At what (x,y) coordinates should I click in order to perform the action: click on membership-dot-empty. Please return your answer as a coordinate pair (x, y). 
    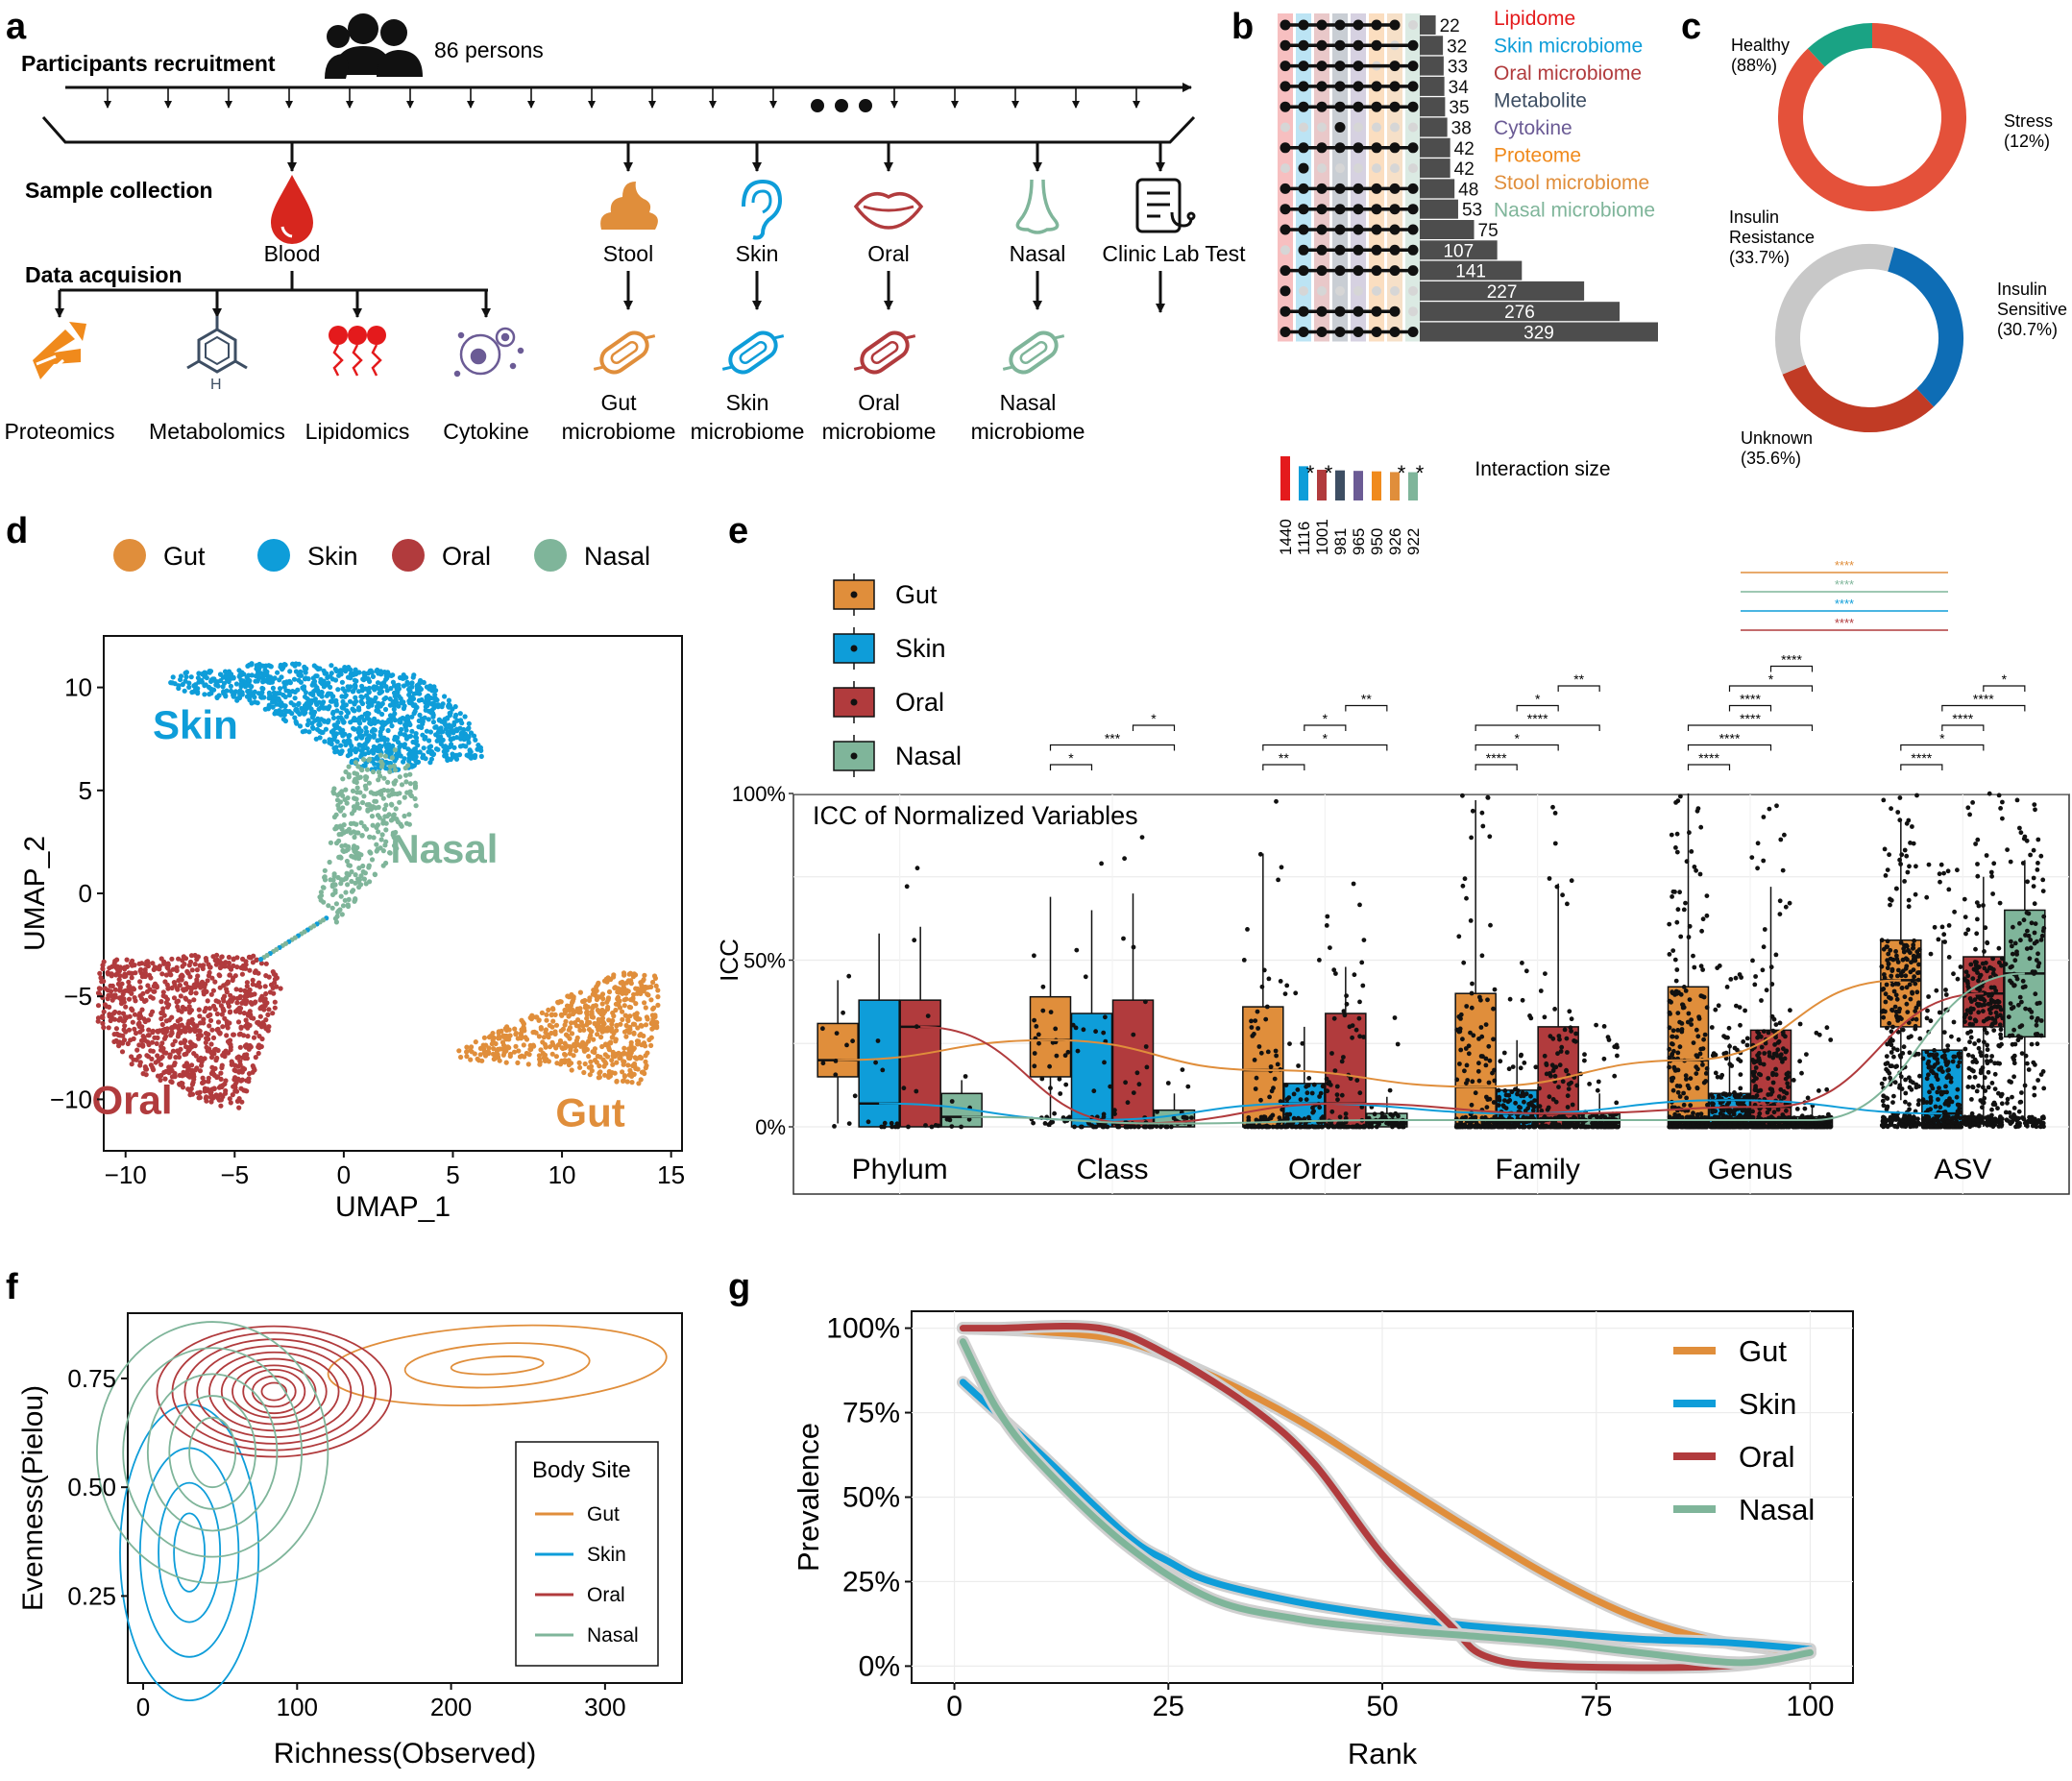
    Looking at the image, I should click on (1413, 169).